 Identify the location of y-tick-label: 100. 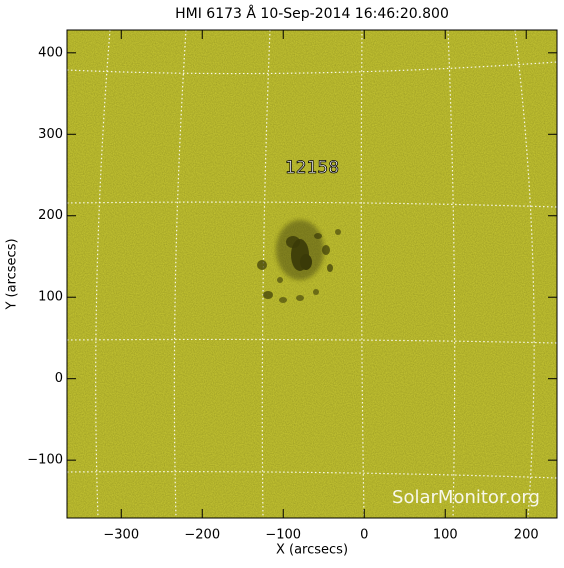
(50, 297).